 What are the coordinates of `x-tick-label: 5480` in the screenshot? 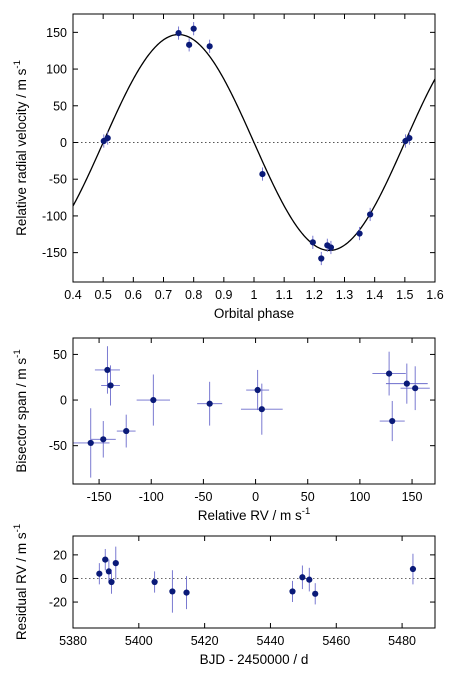 It's located at (402, 641).